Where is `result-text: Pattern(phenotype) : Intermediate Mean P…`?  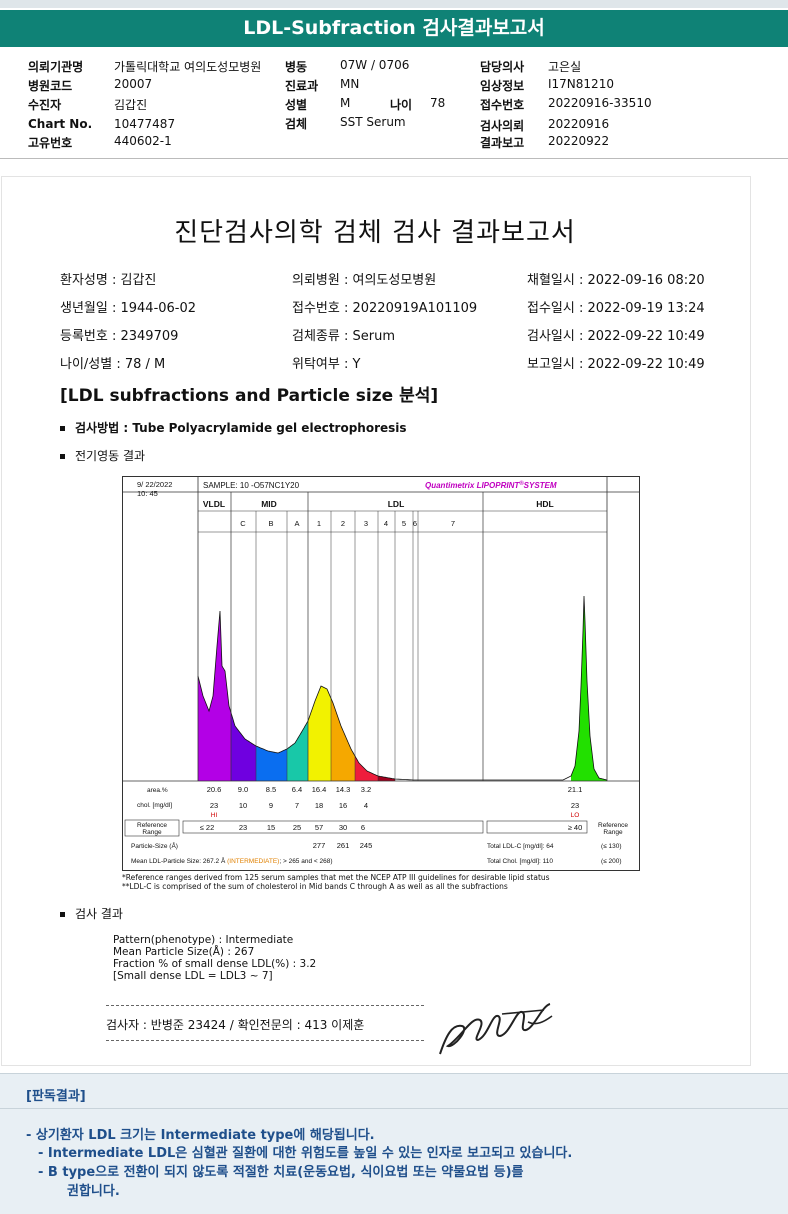
result-text: Pattern(phenotype) : Intermediate Mean P… is located at coordinates (214, 958).